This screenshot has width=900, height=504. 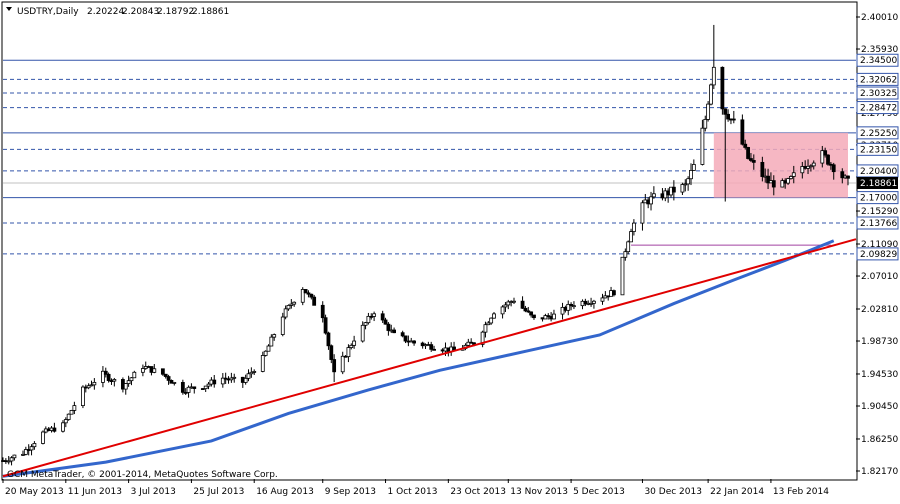 I want to click on x-tick-label: 16 Aug 2013, so click(x=285, y=492).